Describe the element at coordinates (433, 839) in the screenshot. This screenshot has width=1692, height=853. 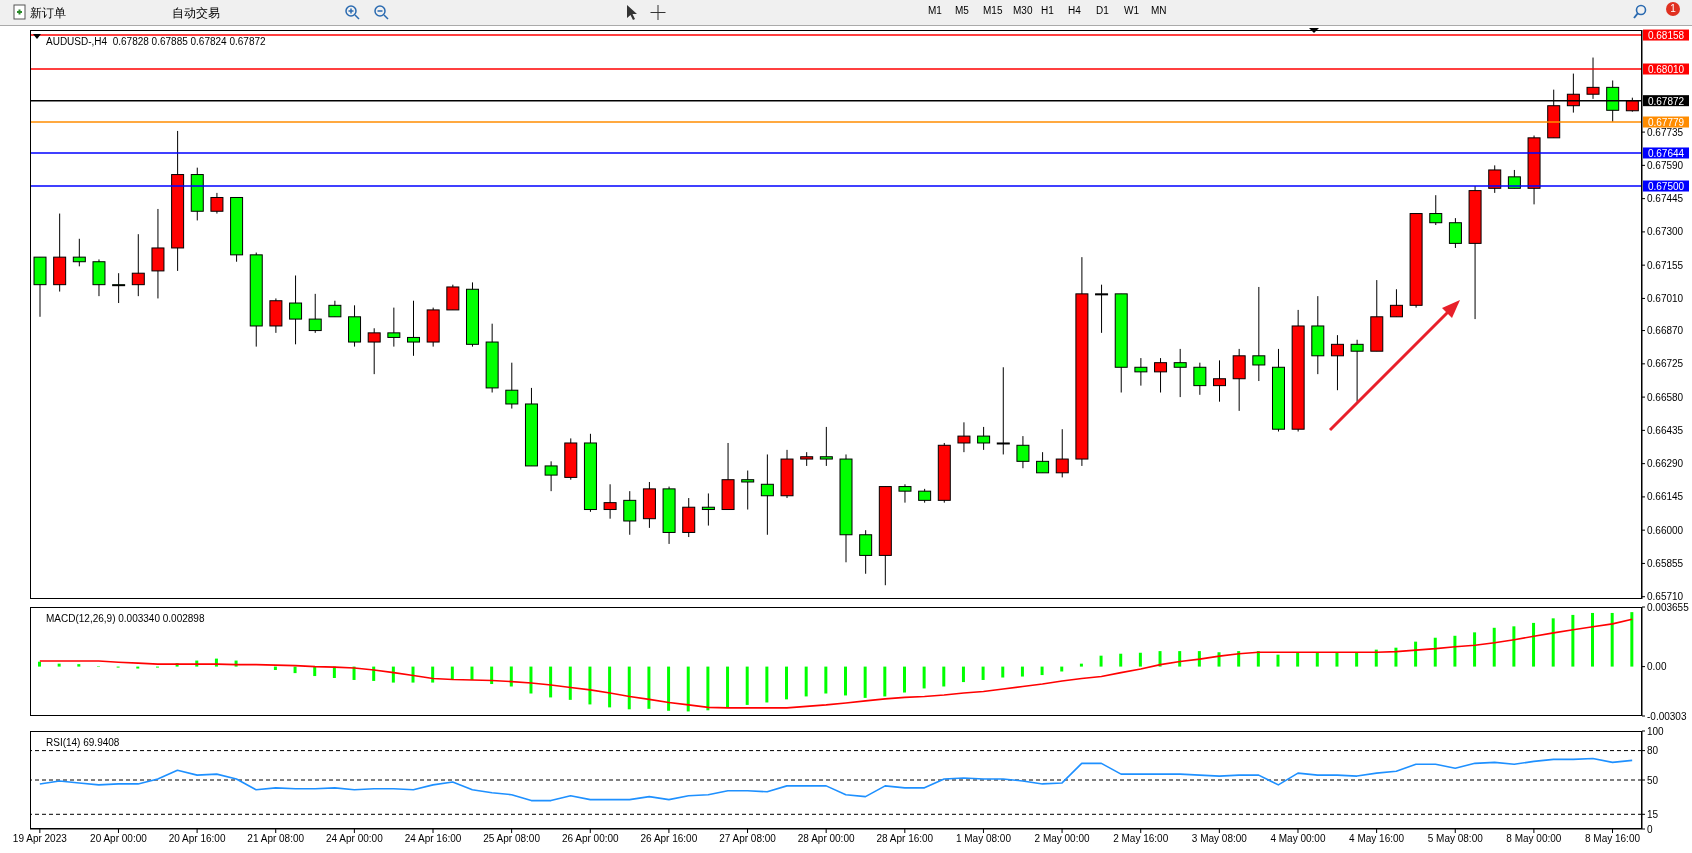
I see `x-tick-label: 24 Apr 16:00` at that location.